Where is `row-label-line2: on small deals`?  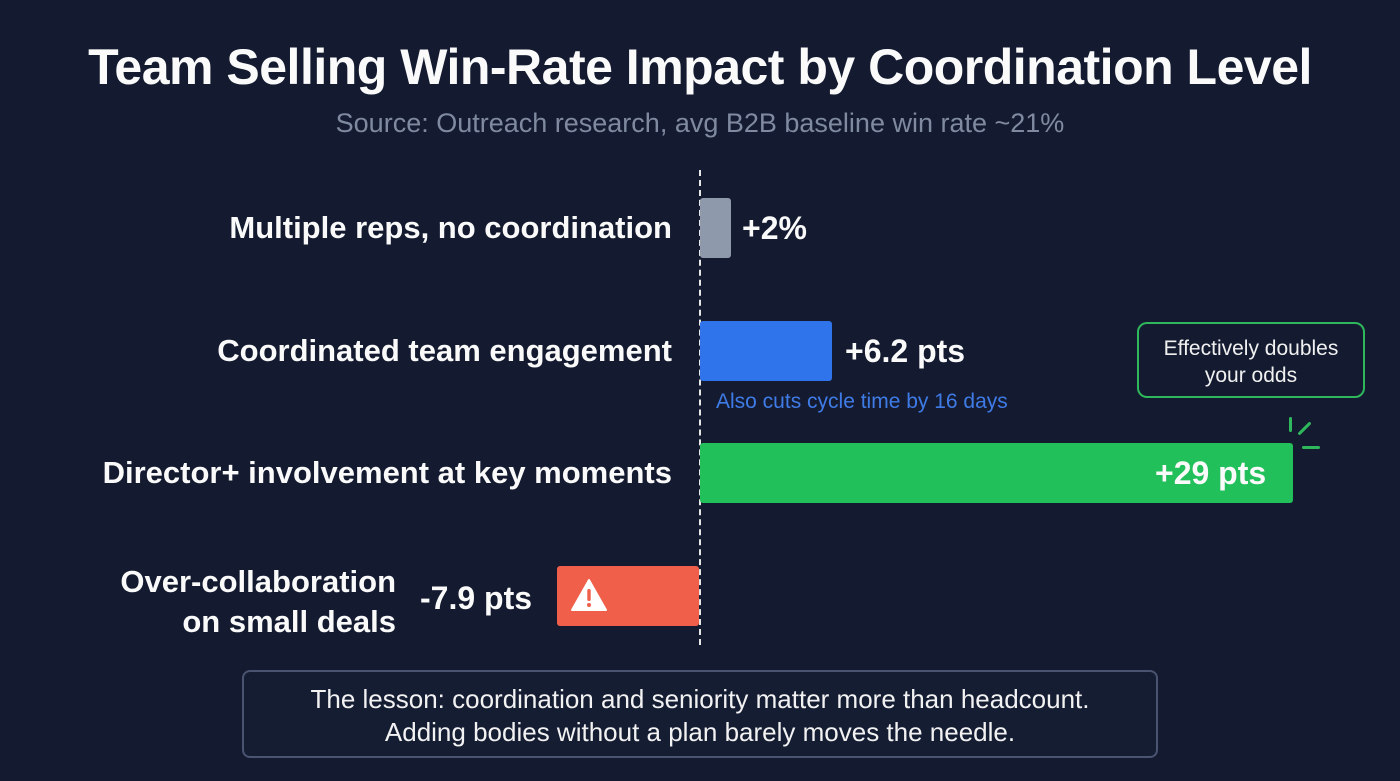
row-label-line2: on small deals is located at coordinates (289, 621).